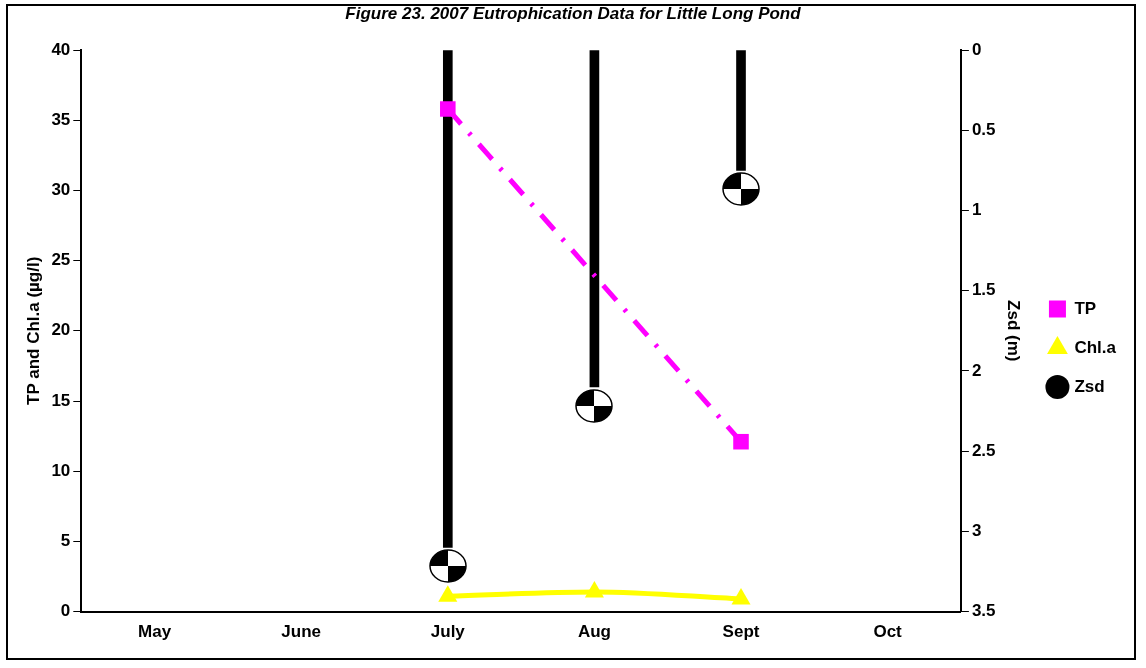 Image resolution: width=1146 pixels, height=668 pixels. Describe the element at coordinates (61, 260) in the screenshot. I see `y-tick-label: 25` at that location.